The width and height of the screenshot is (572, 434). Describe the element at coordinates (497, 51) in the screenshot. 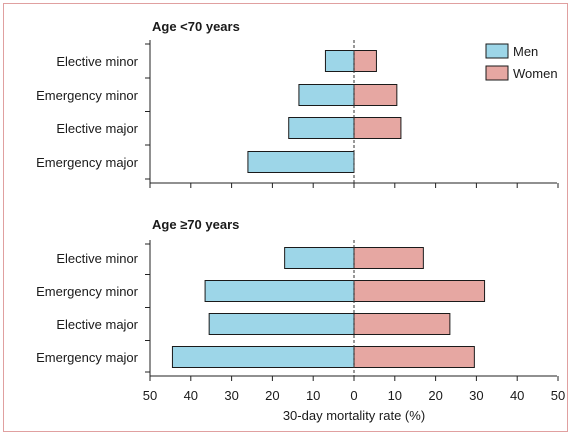

I see `legend-swatch-men` at that location.